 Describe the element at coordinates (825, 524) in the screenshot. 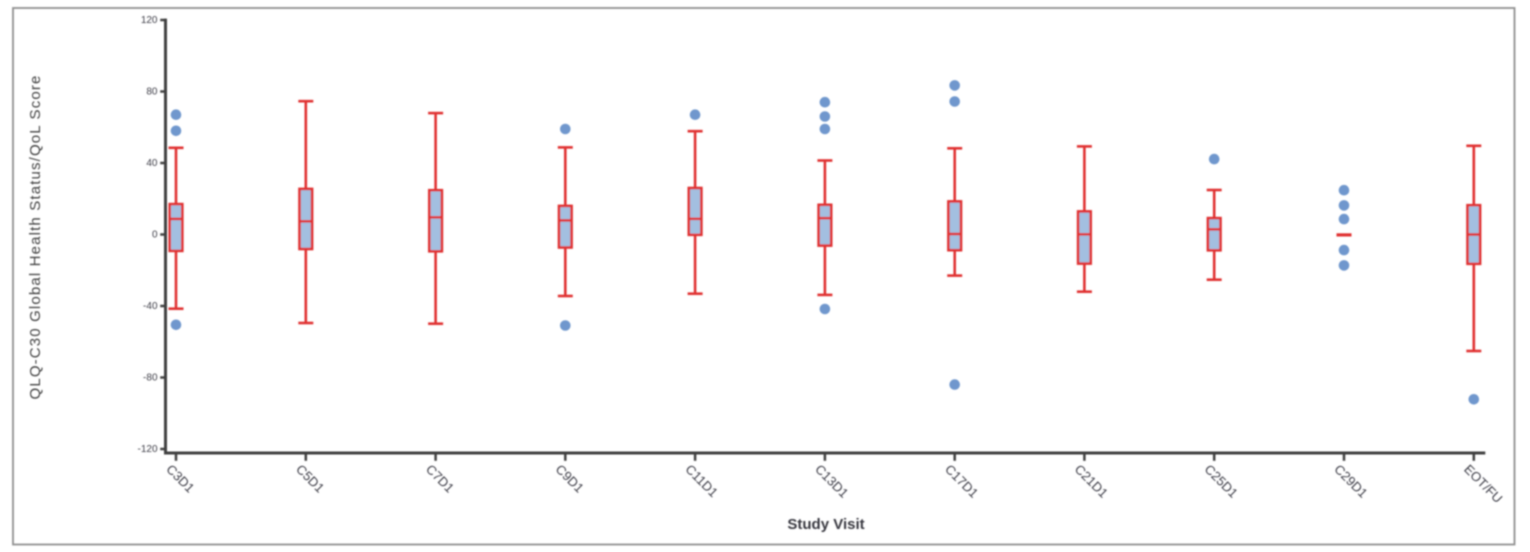

I see `svg-text: Study Visit` at that location.